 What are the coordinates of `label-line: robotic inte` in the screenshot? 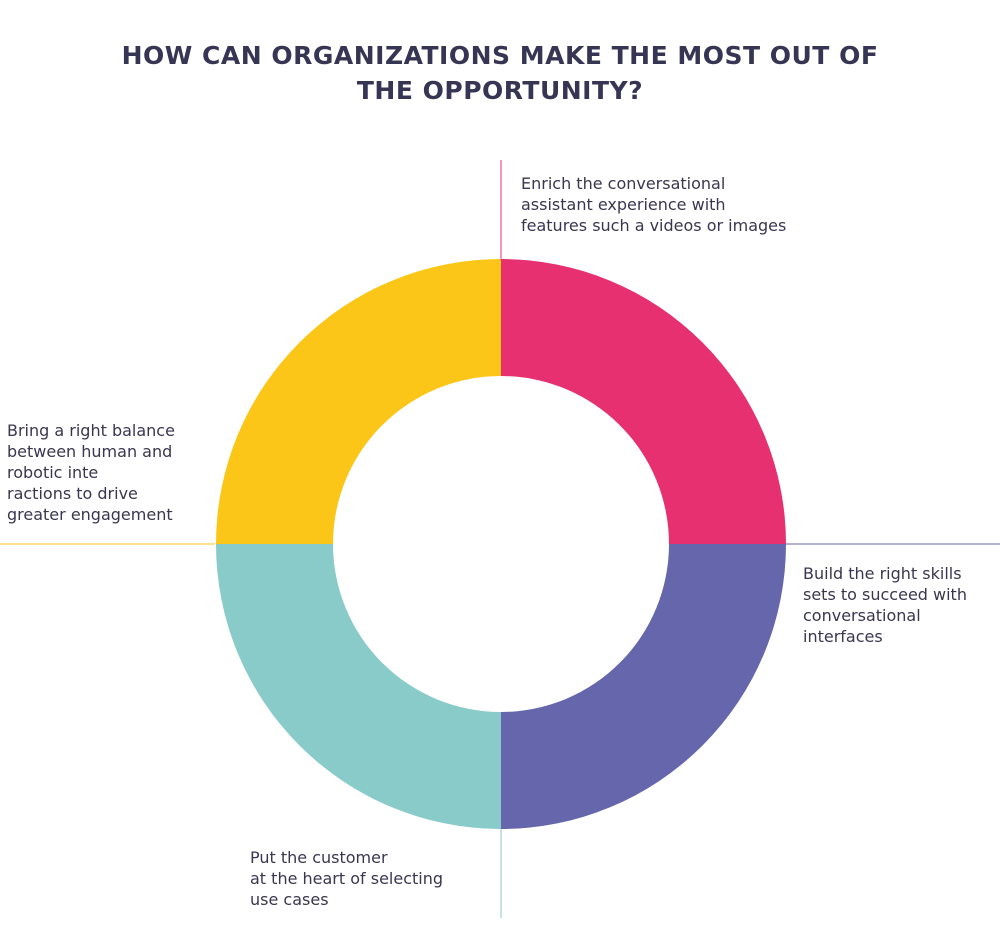 It's located at (53, 472).